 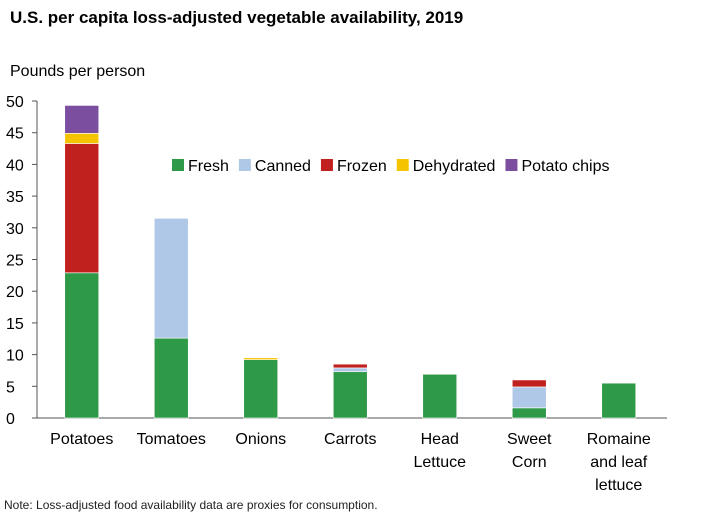 What do you see at coordinates (619, 439) in the screenshot?
I see `x-tick-label: Romaine` at bounding box center [619, 439].